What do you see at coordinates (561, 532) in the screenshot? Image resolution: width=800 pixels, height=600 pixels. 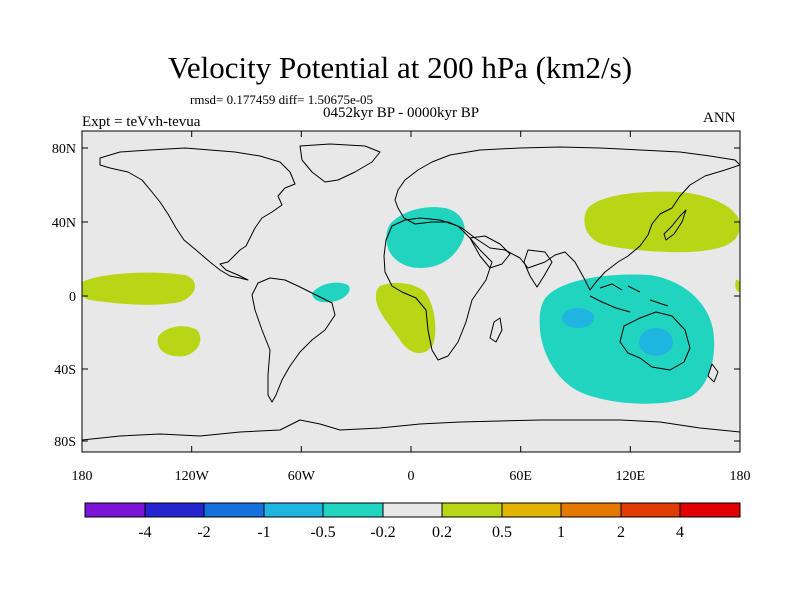 I see `colorbar-label: 1` at bounding box center [561, 532].